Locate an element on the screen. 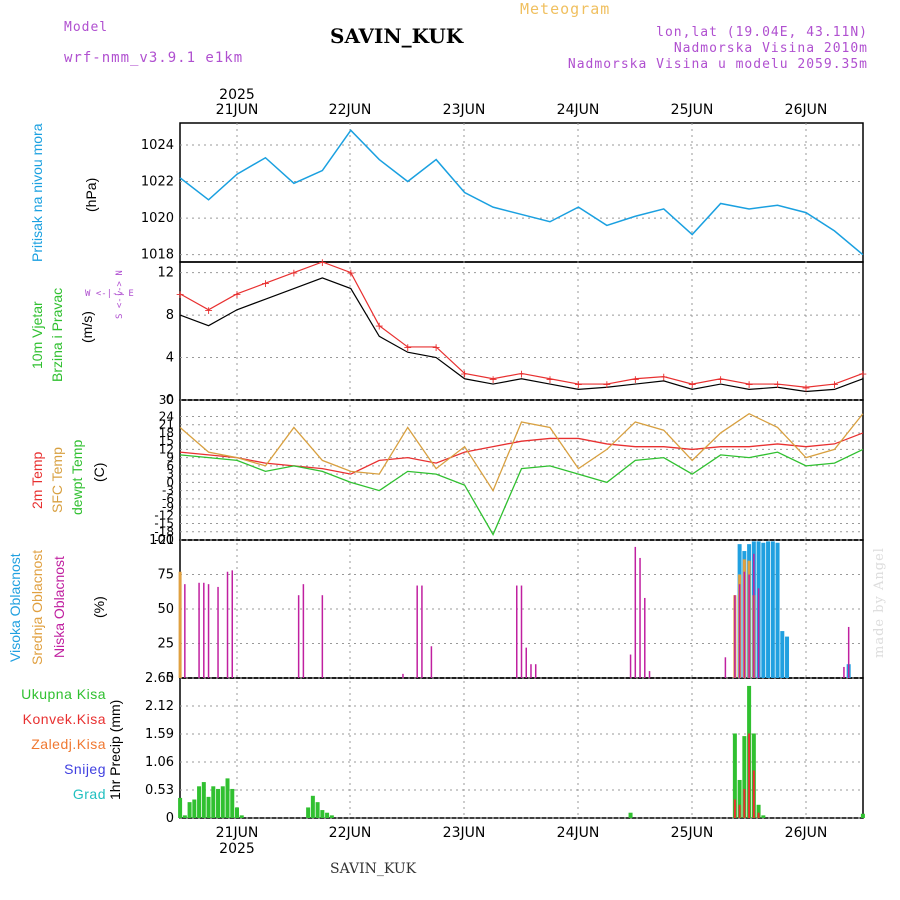 The image size is (900, 900). wind-compass-we: W <-|-> E is located at coordinates (109, 294).